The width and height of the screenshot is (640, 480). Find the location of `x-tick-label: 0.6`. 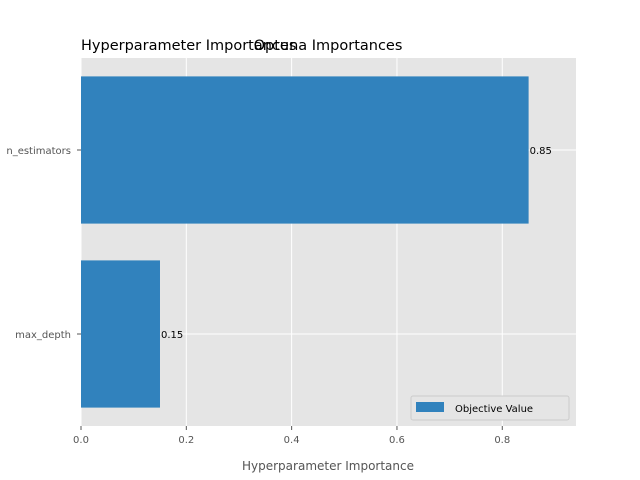

x-tick-label: 0.6 is located at coordinates (397, 440).